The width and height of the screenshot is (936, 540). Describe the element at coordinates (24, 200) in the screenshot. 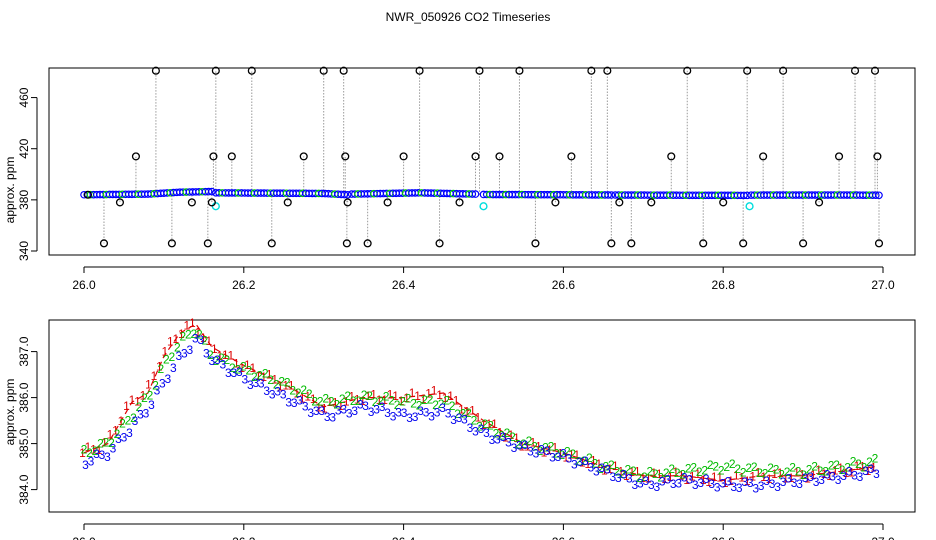

I see `top-y-tick-label: 380` at that location.